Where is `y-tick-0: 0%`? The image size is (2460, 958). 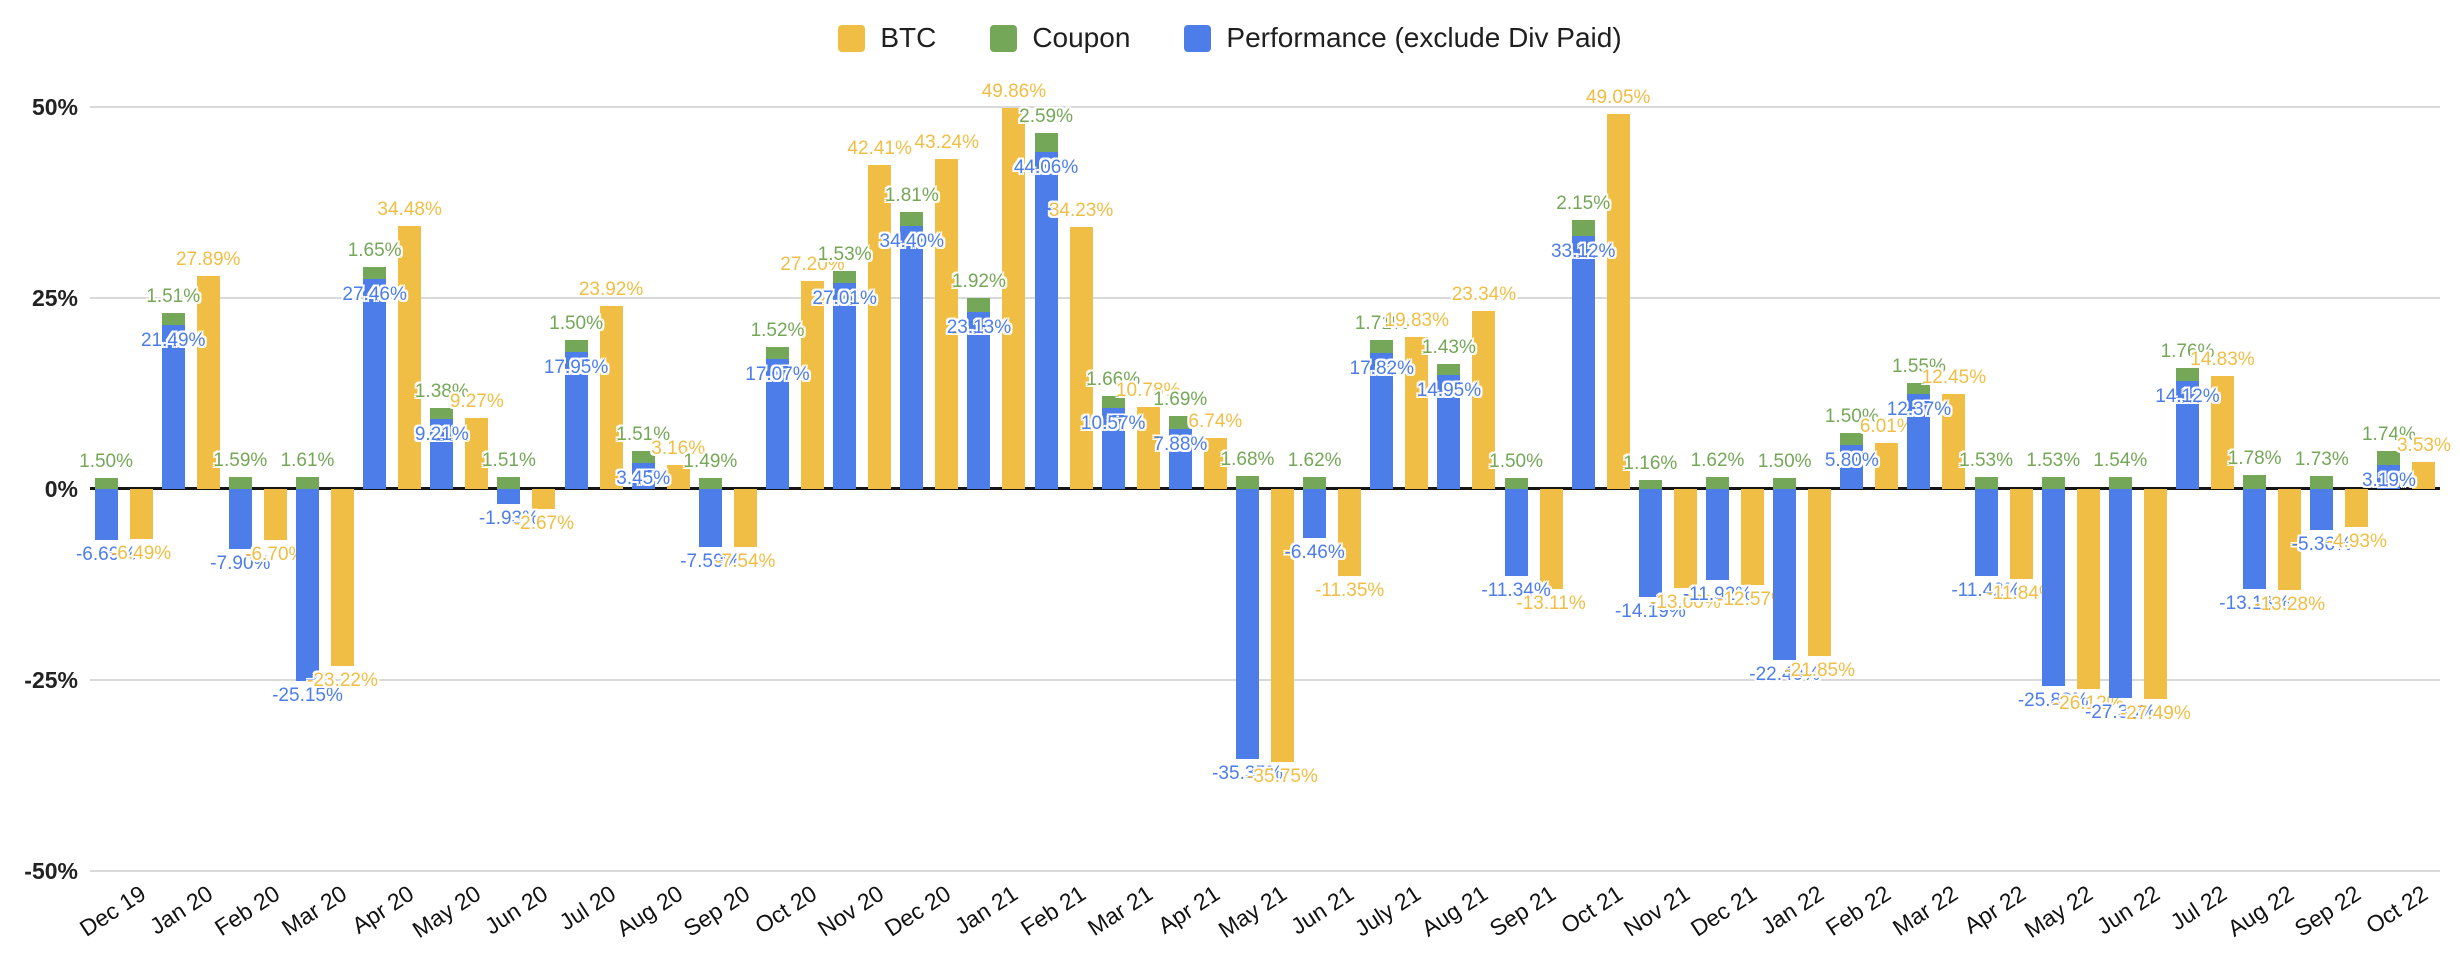 y-tick-0: 0% is located at coordinates (61, 489).